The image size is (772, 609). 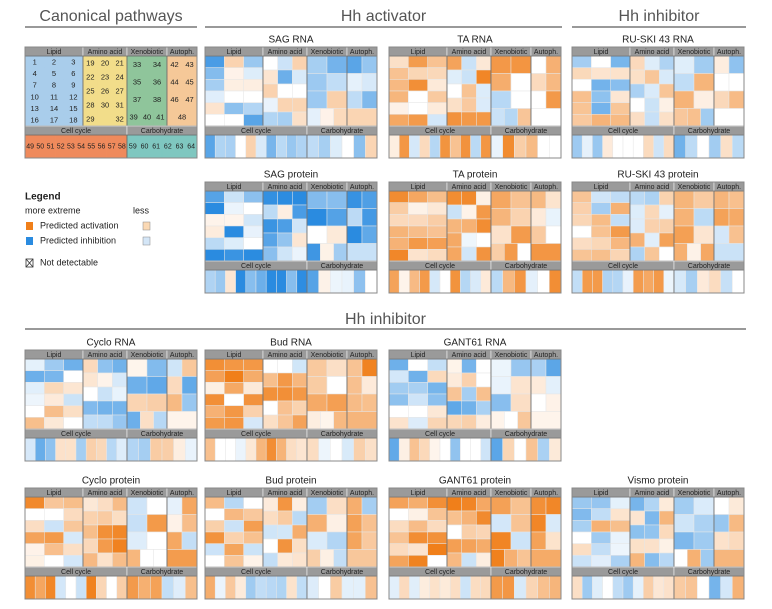 I want to click on pathway-number: 16, so click(x=34, y=120).